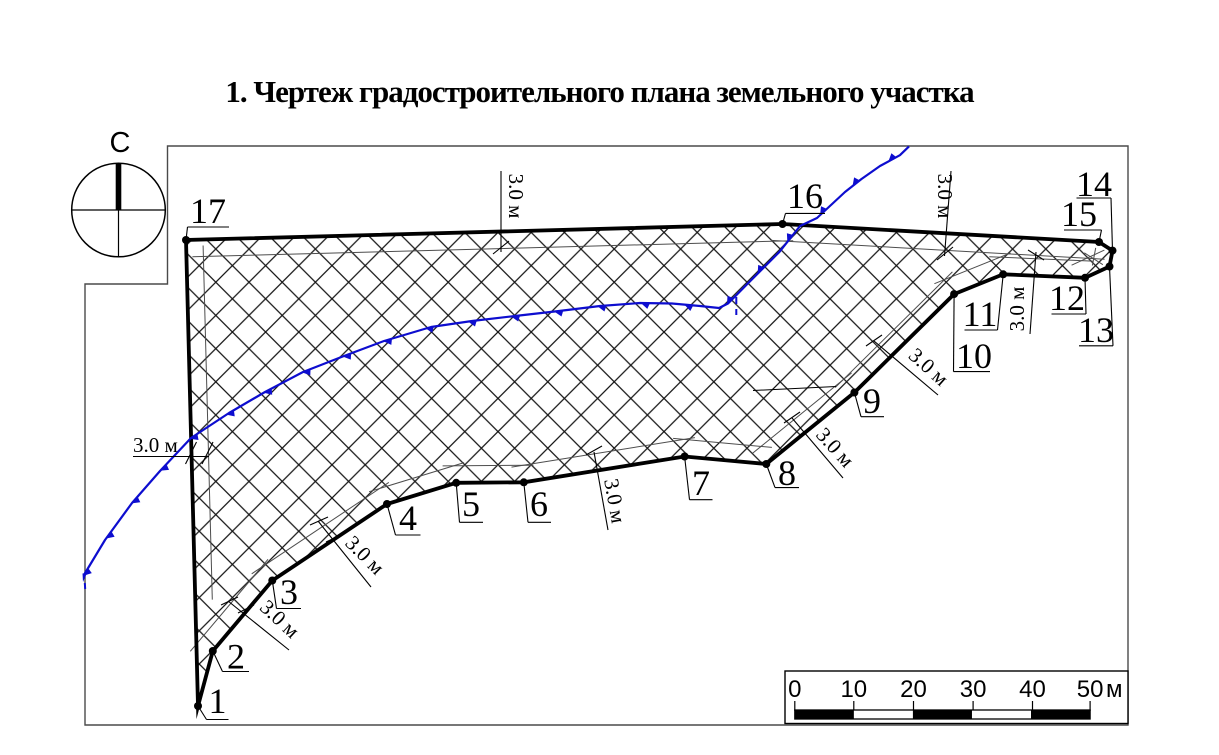  I want to click on svg-text: 4, so click(408, 518).